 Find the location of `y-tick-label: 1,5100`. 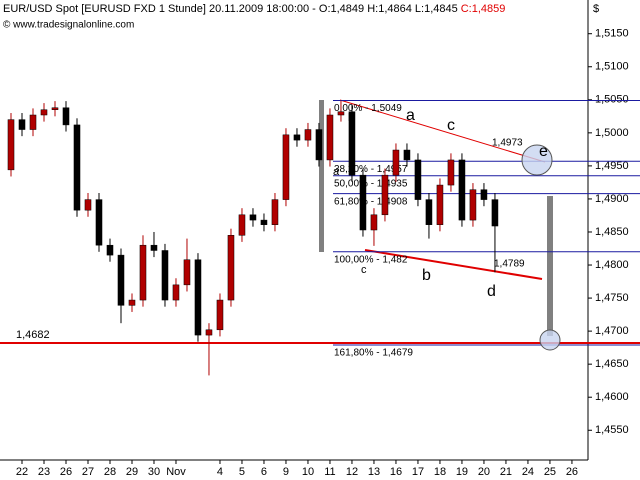

y-tick-label: 1,5100 is located at coordinates (612, 67).